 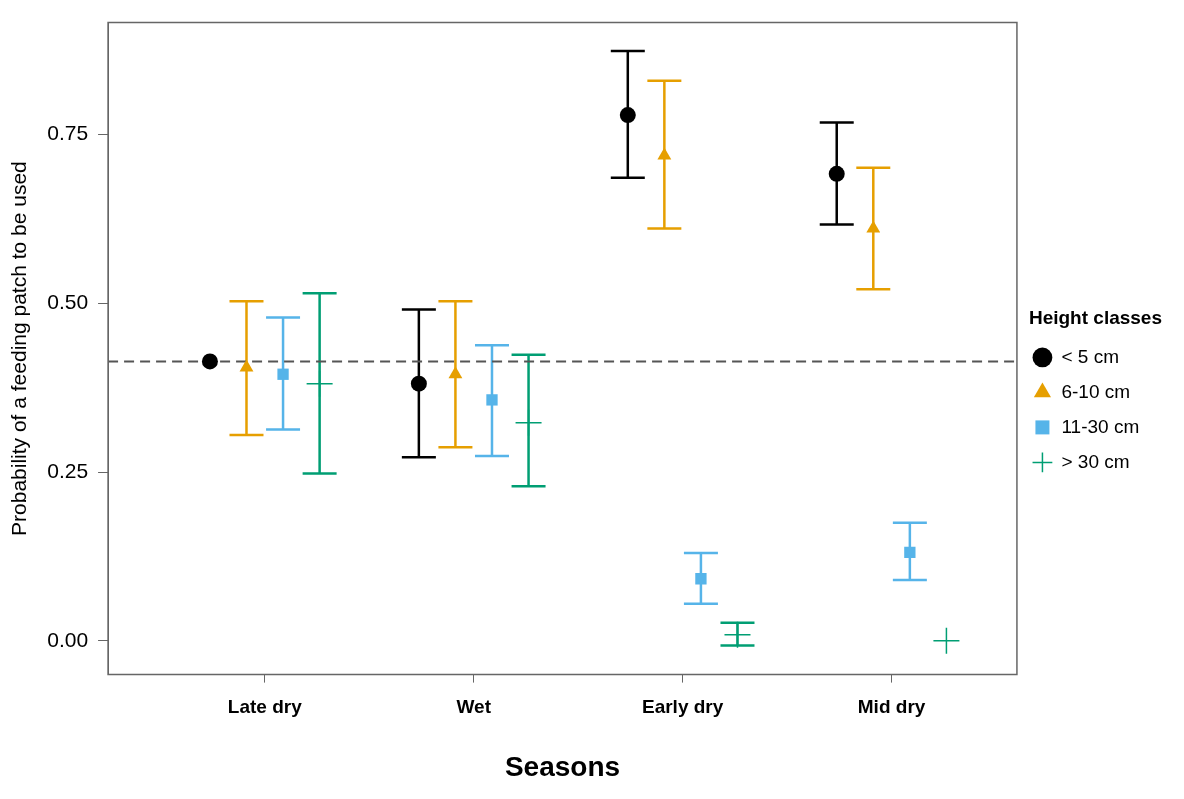 I want to click on y-tick-label: 0.50, so click(x=68, y=302).